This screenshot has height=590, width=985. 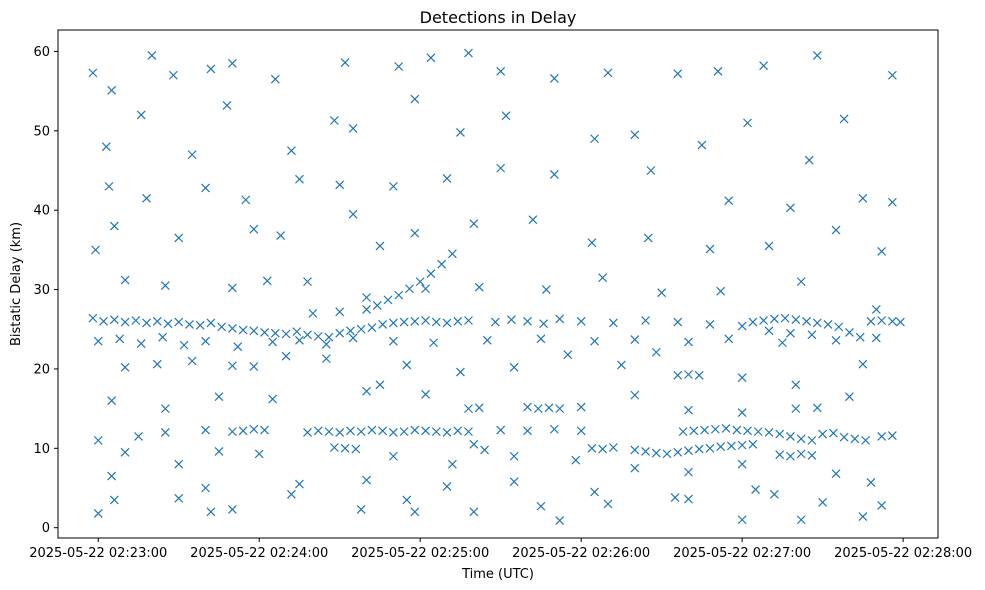 What do you see at coordinates (41, 369) in the screenshot?
I see `y-tick-label: 20` at bounding box center [41, 369].